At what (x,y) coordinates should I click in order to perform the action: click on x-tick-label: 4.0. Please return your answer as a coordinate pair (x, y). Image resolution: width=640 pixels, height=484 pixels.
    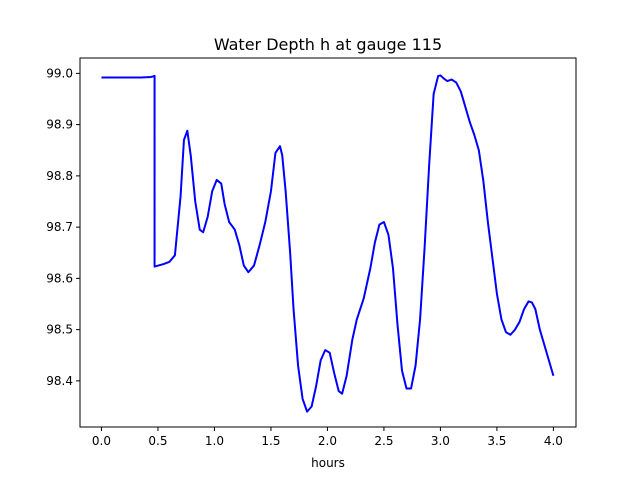
    Looking at the image, I should click on (553, 441).